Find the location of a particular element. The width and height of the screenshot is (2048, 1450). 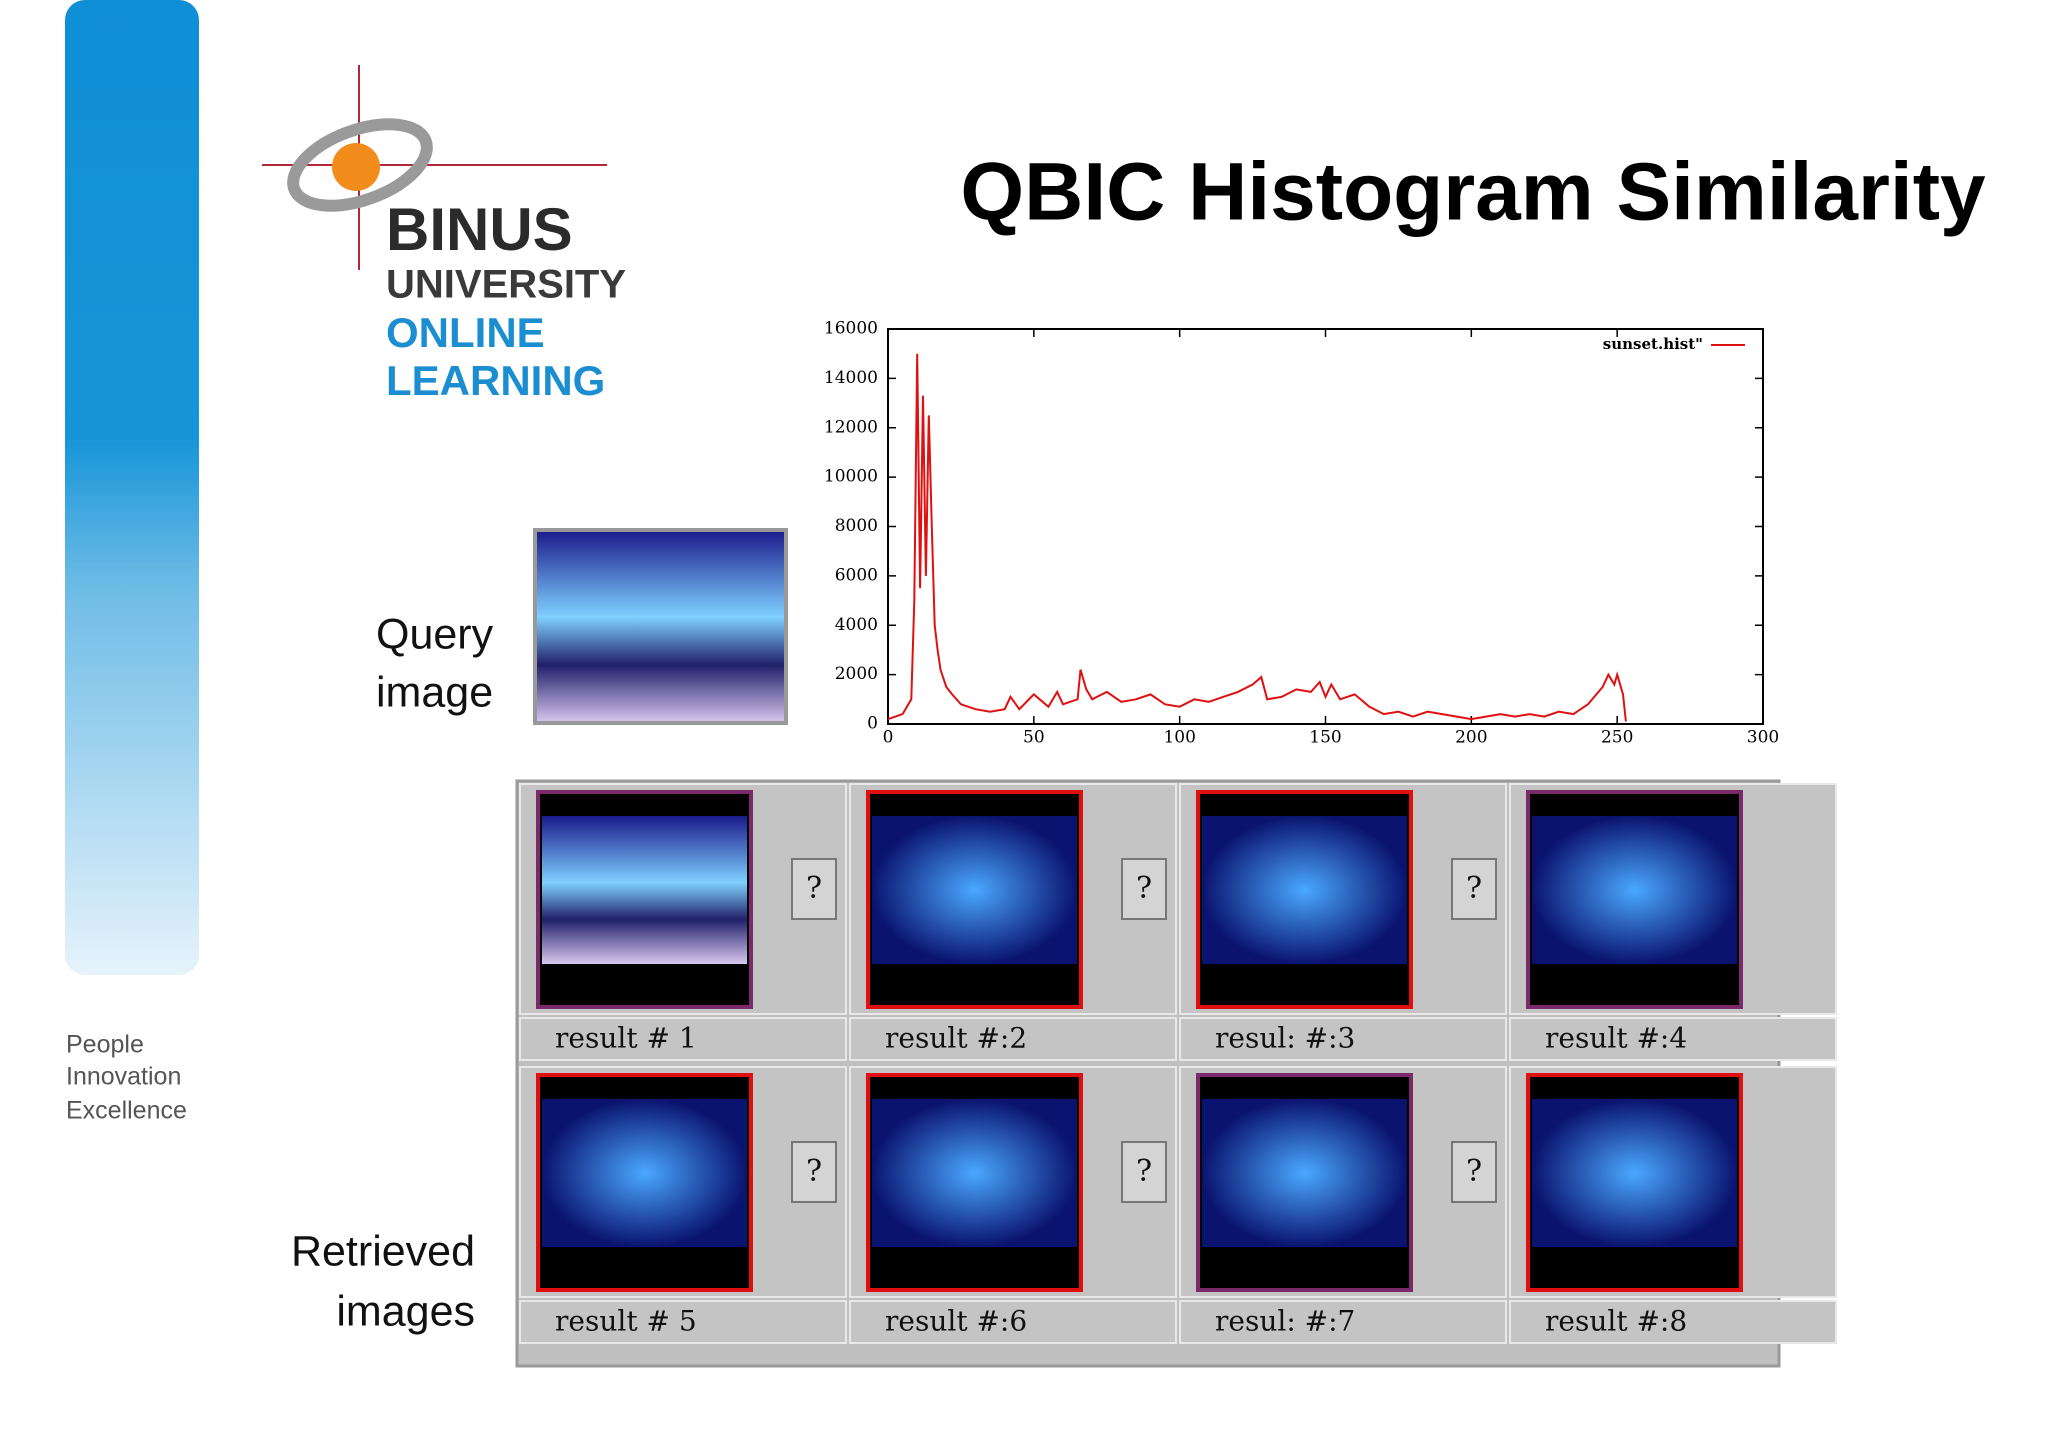

query-label: Query is located at coordinates (435, 634).